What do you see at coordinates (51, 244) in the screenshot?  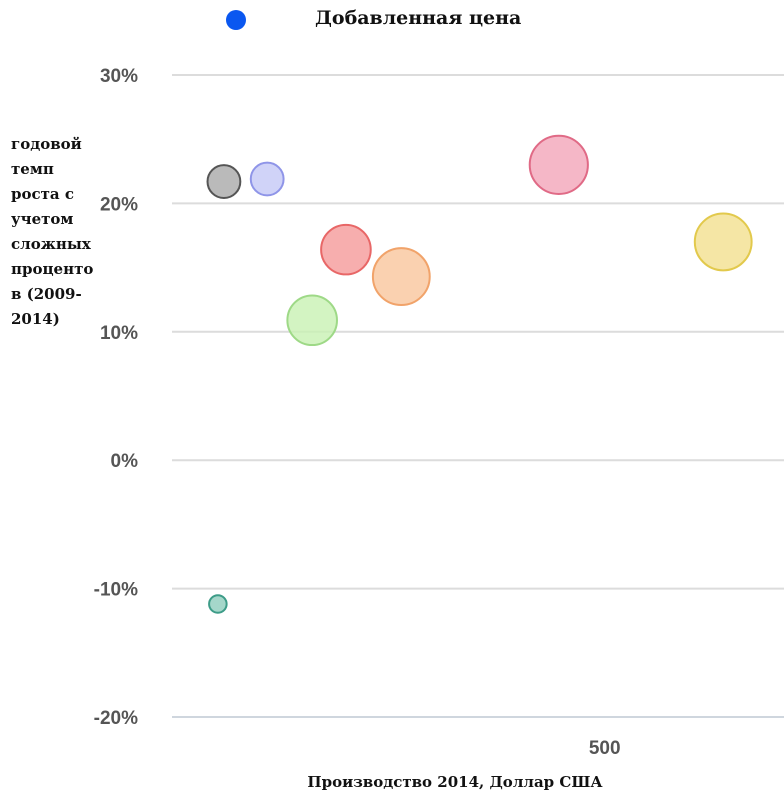 I see `y-axis-title-line: сложных` at bounding box center [51, 244].